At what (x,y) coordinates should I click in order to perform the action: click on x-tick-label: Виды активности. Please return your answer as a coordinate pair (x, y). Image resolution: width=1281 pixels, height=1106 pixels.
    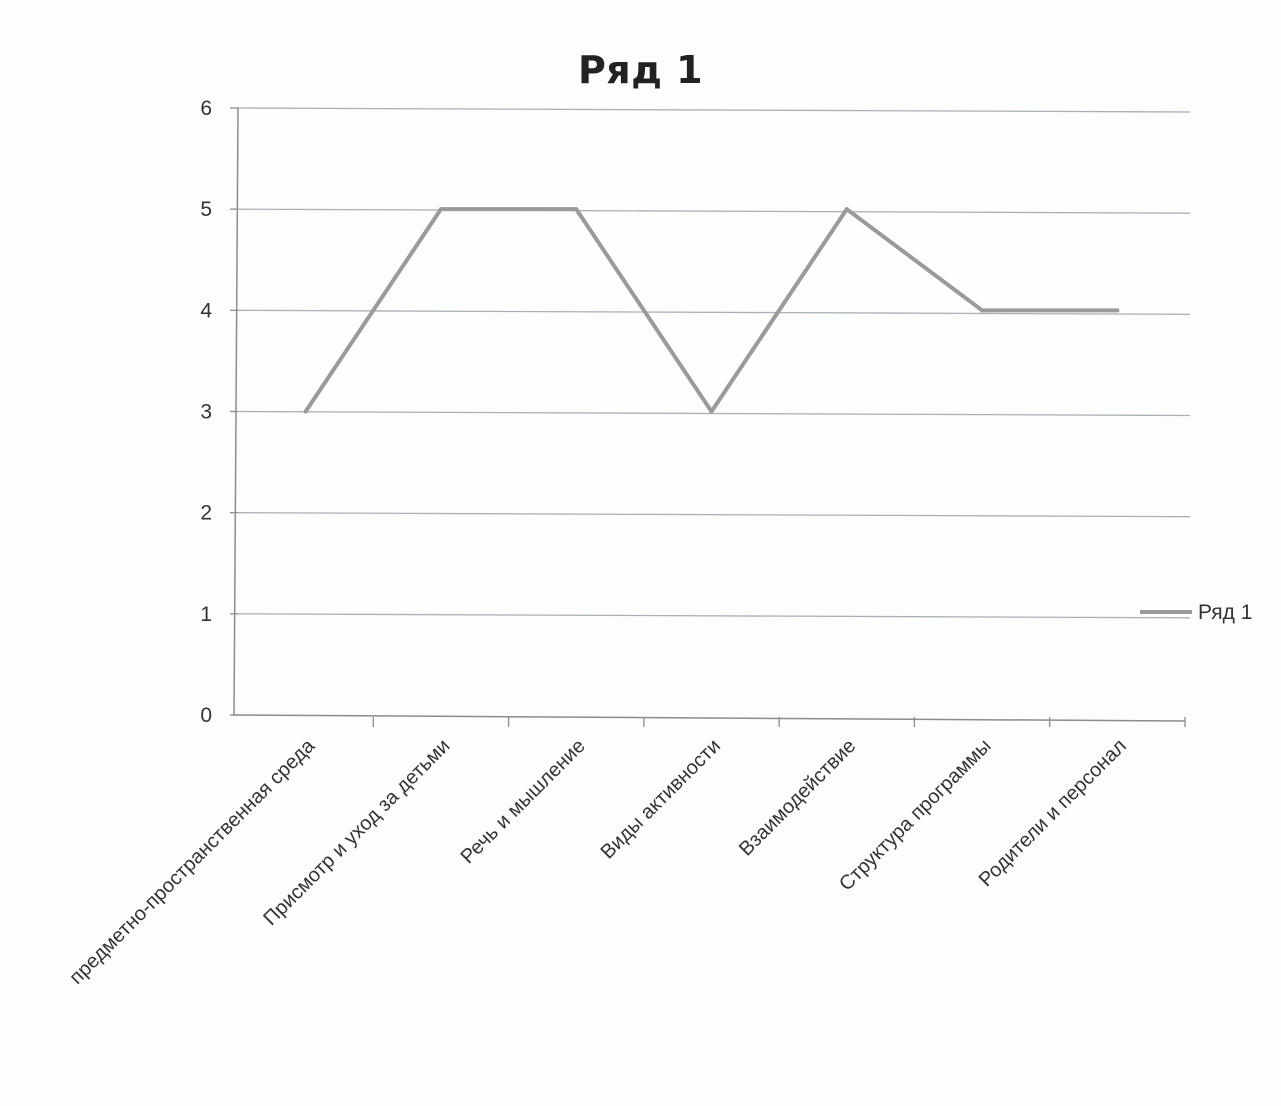
    Looking at the image, I should click on (661, 799).